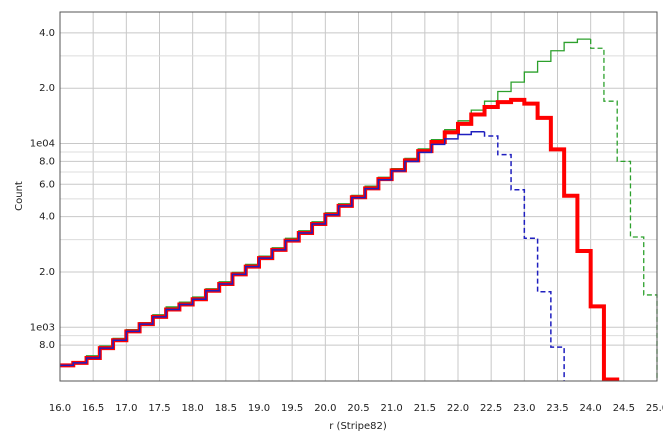  Describe the element at coordinates (60, 408) in the screenshot. I see `x-tick-label: 16.0` at that location.